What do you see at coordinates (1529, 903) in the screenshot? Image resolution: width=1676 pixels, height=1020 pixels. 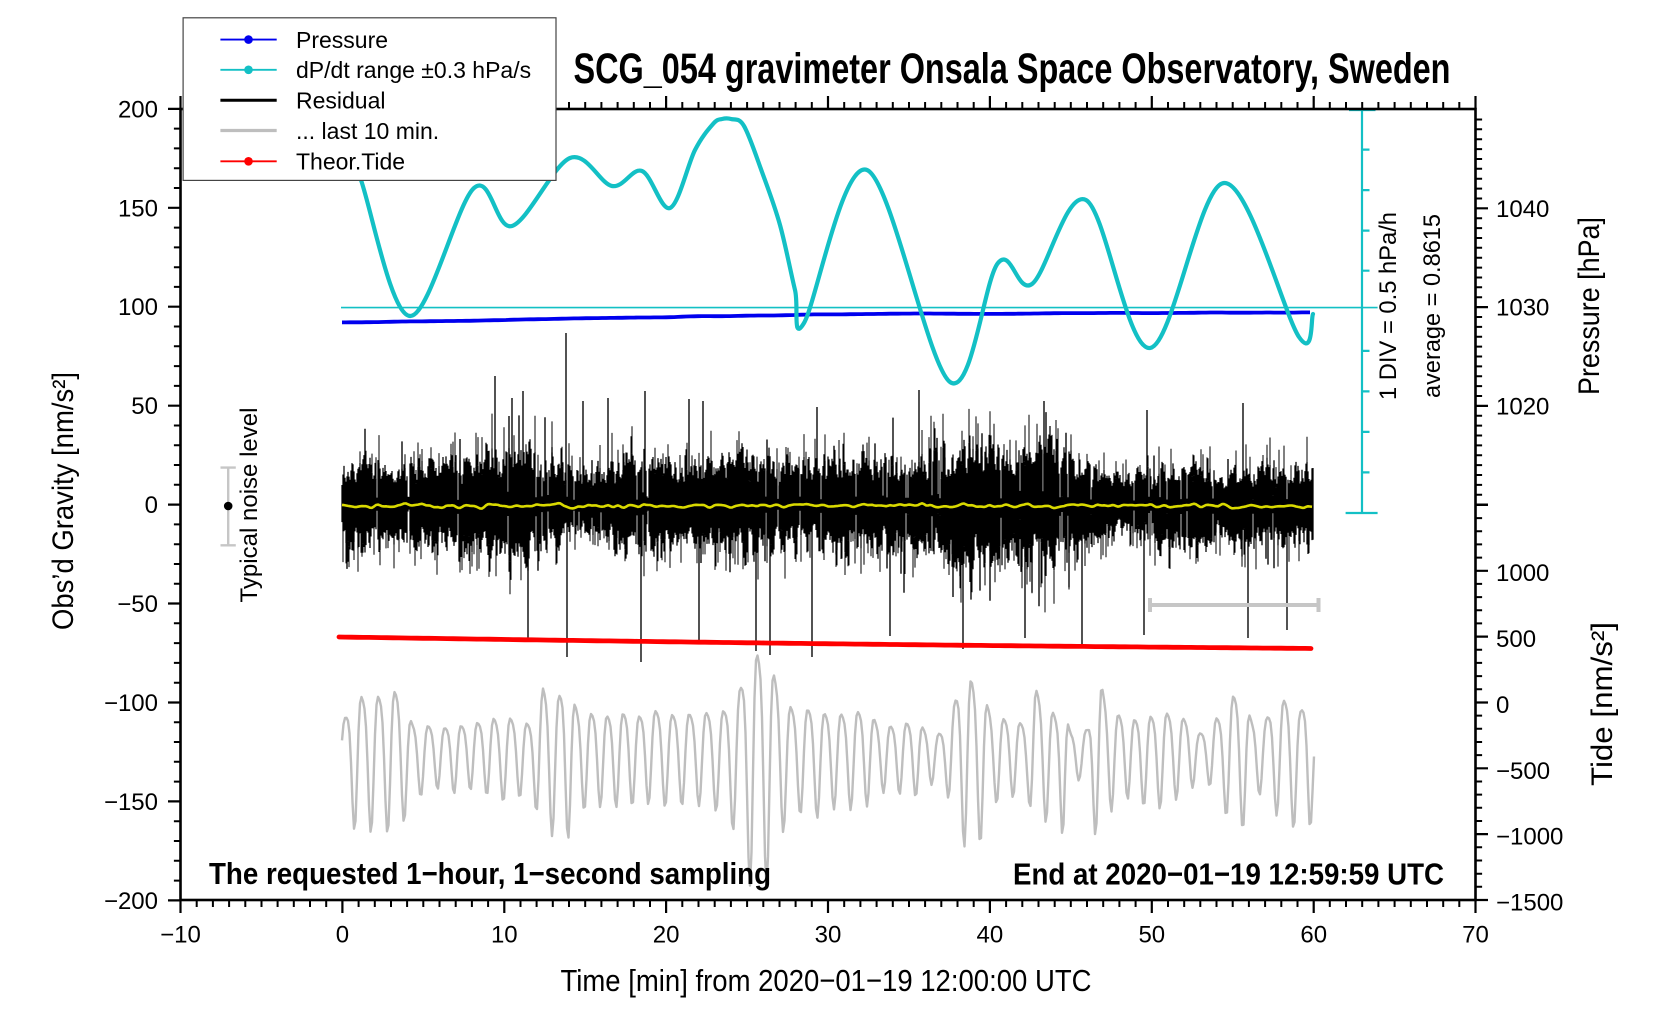 I see `svg-text: −1500` at bounding box center [1529, 903].